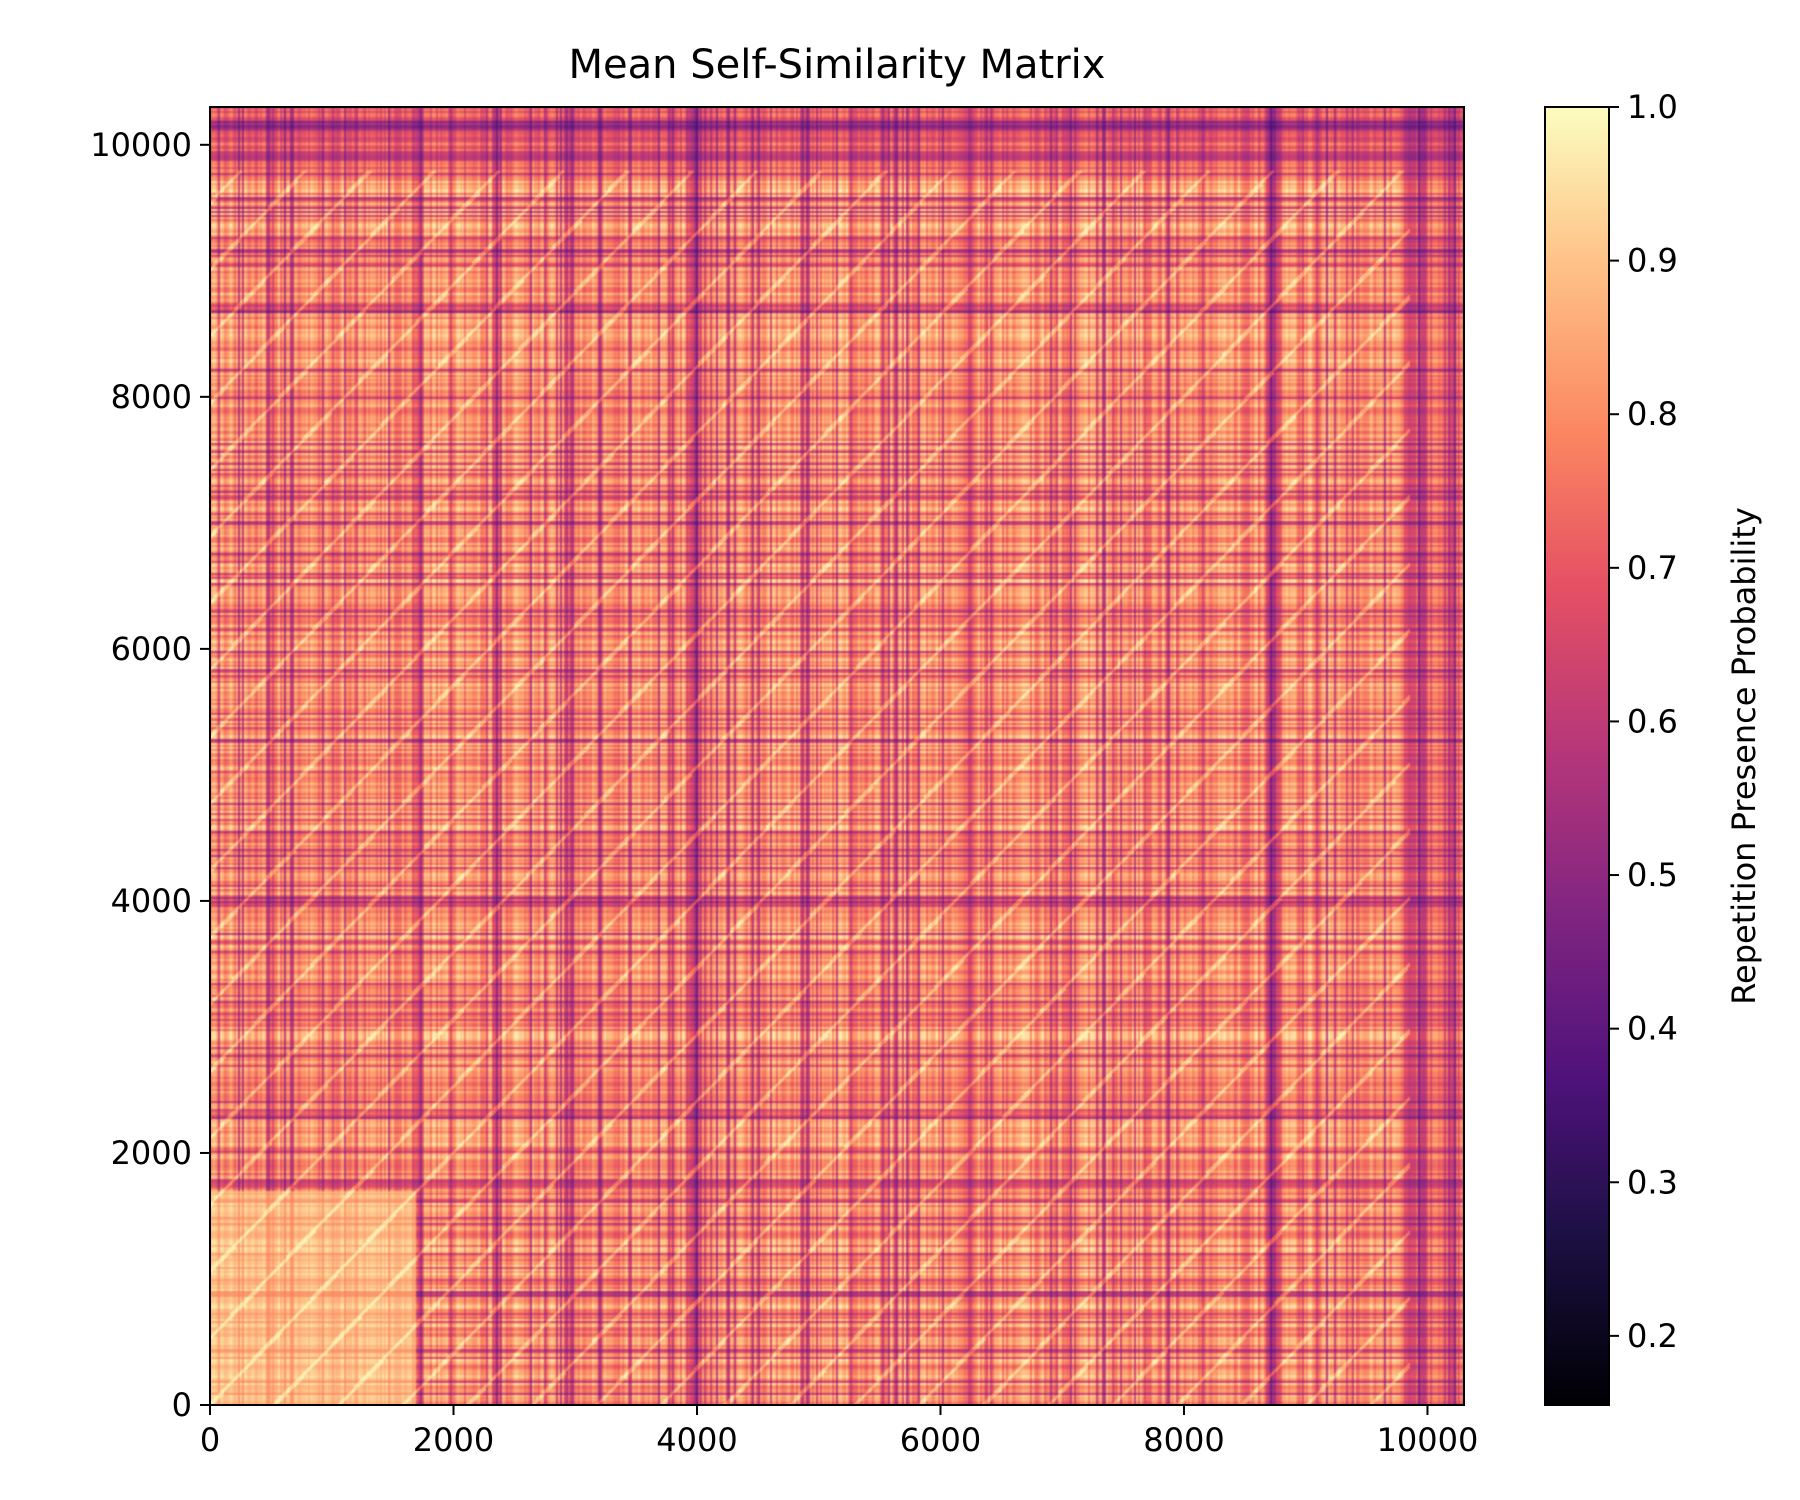  What do you see at coordinates (837, 65) in the screenshot?
I see `chart-title: Mean Self-Similarity Matrix` at bounding box center [837, 65].